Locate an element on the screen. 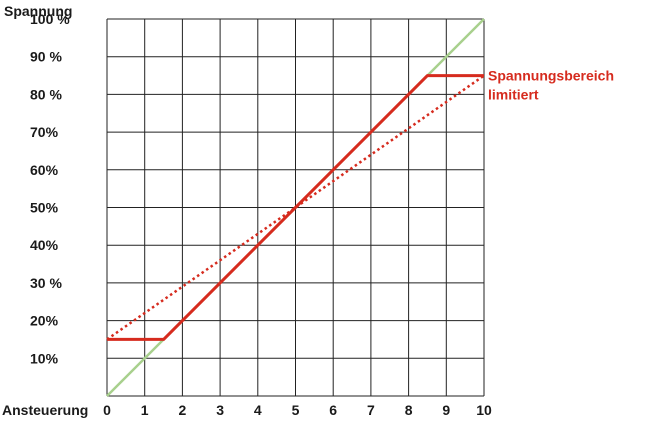 This screenshot has height=423, width=666. x-tick-label: 6 is located at coordinates (333, 410).